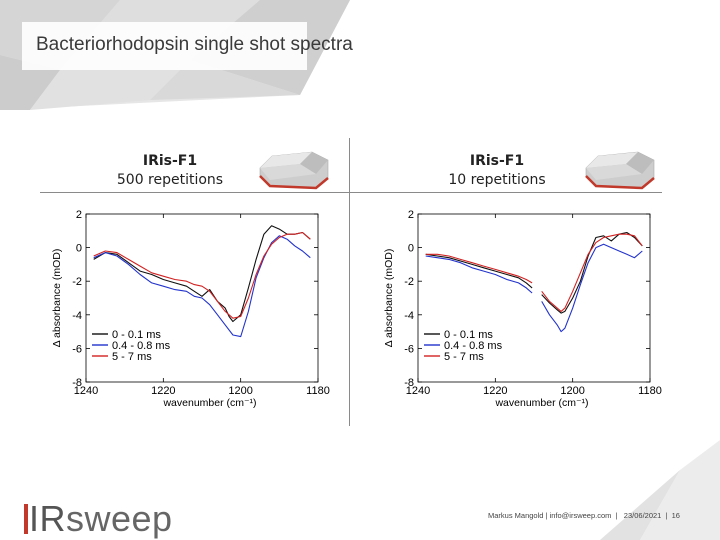 The height and width of the screenshot is (540, 720). I want to click on logo-sweep-text: sweep, so click(119, 518).